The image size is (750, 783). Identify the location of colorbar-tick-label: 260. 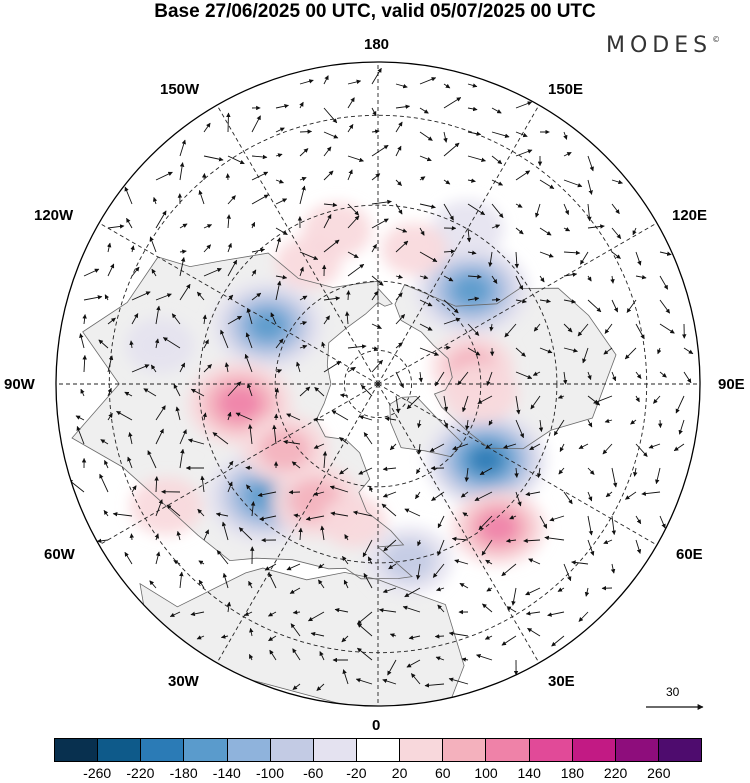
(659, 773).